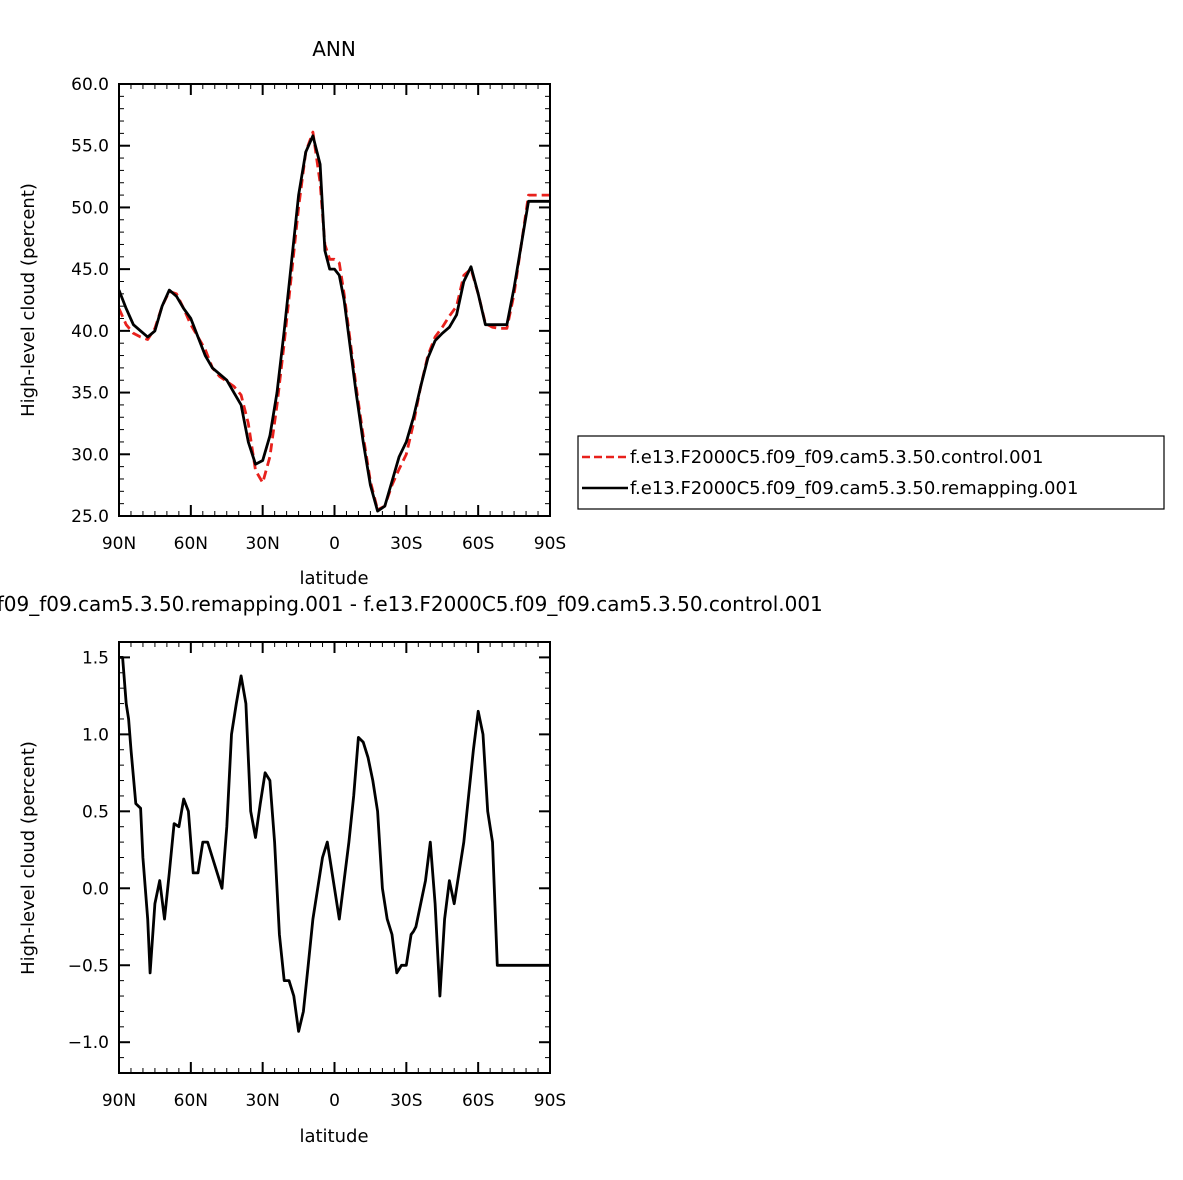 Image resolution: width=1183 pixels, height=1180 pixels. Describe the element at coordinates (95, 889) in the screenshot. I see `bottom-y-tick-label: 0.0` at that location.